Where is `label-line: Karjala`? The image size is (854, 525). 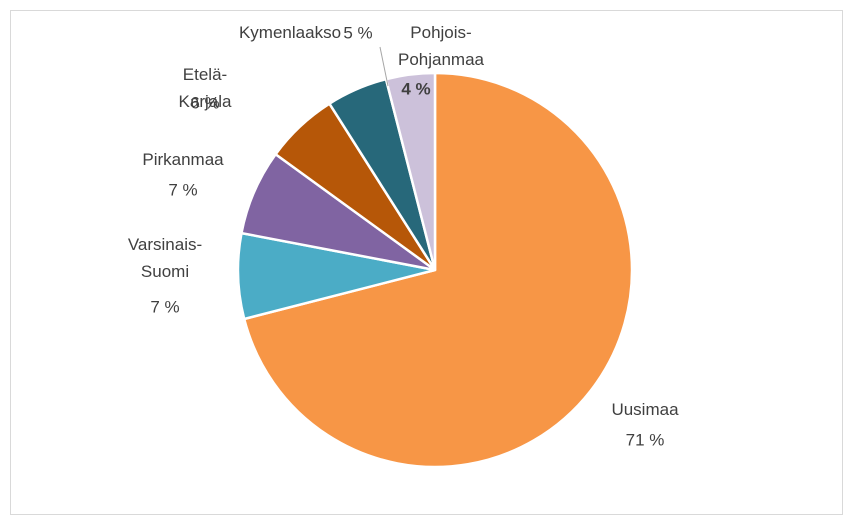 label-line: Karjala is located at coordinates (205, 101).